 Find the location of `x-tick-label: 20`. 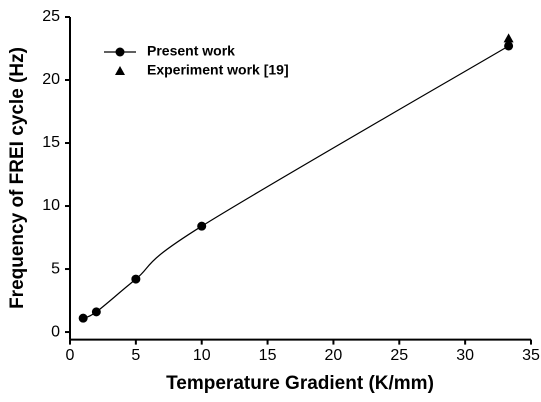

x-tick-label: 20 is located at coordinates (334, 355).